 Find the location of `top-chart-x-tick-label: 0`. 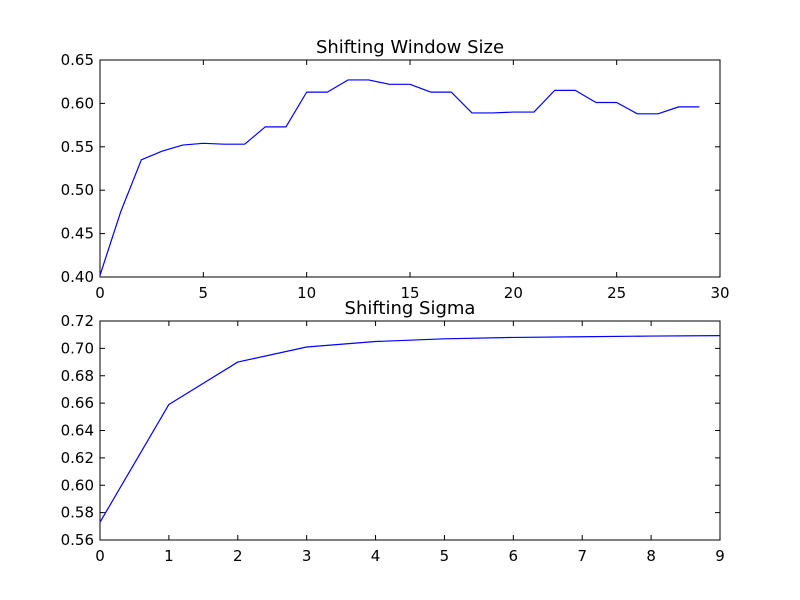

top-chart-x-tick-label: 0 is located at coordinates (100, 293).